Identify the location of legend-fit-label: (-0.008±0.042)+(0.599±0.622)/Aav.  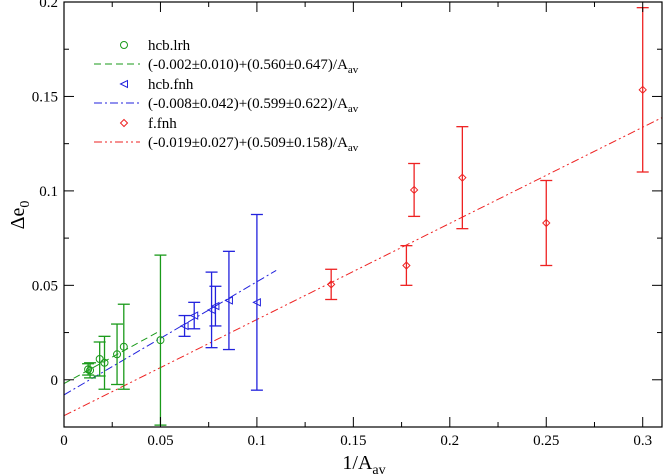
(253, 105).